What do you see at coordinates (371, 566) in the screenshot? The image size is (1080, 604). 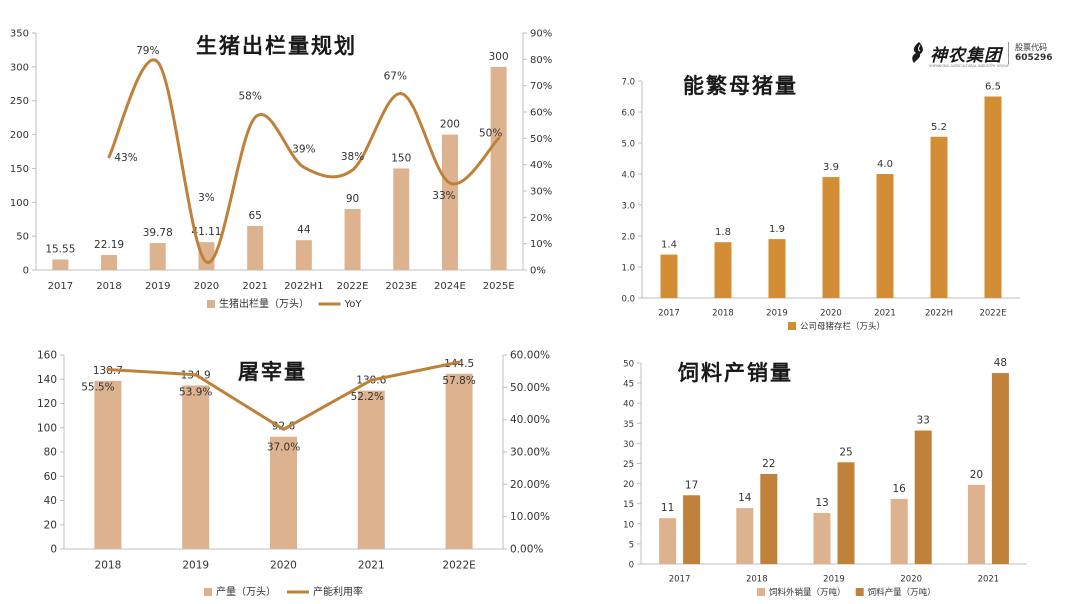 I see `x-tick-label: 2021` at bounding box center [371, 566].